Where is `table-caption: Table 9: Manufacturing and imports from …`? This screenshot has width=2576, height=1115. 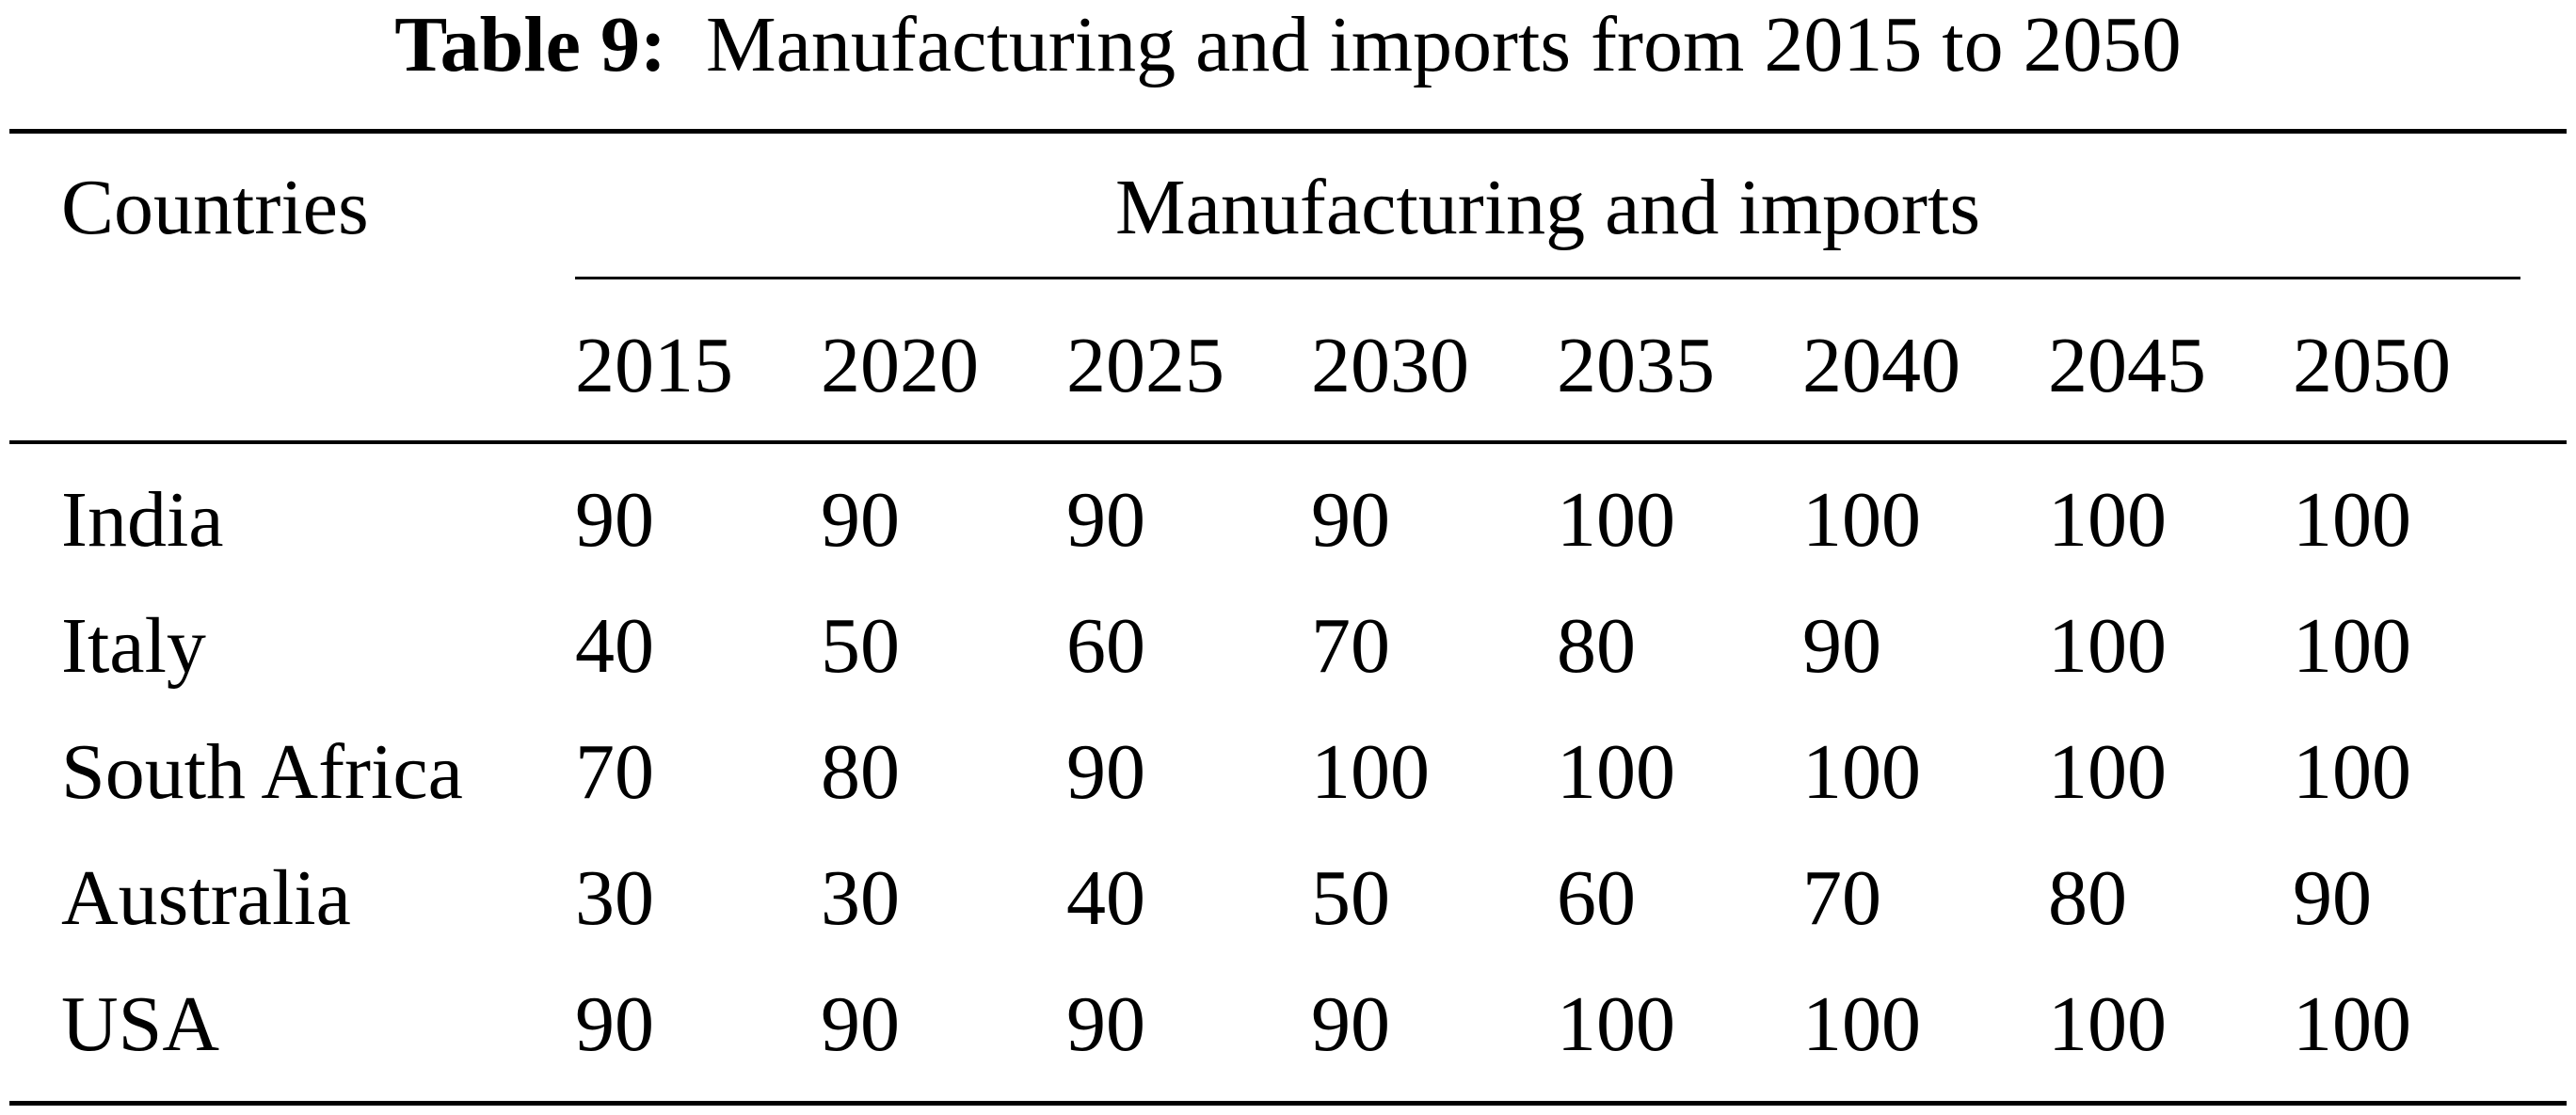 table-caption: Table 9: Manufacturing and imports from … is located at coordinates (1288, 45).